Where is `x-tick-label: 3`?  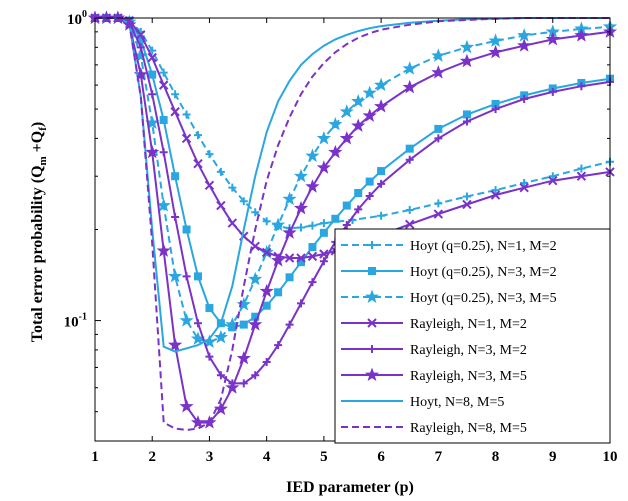
x-tick-label: 3 is located at coordinates (210, 457).